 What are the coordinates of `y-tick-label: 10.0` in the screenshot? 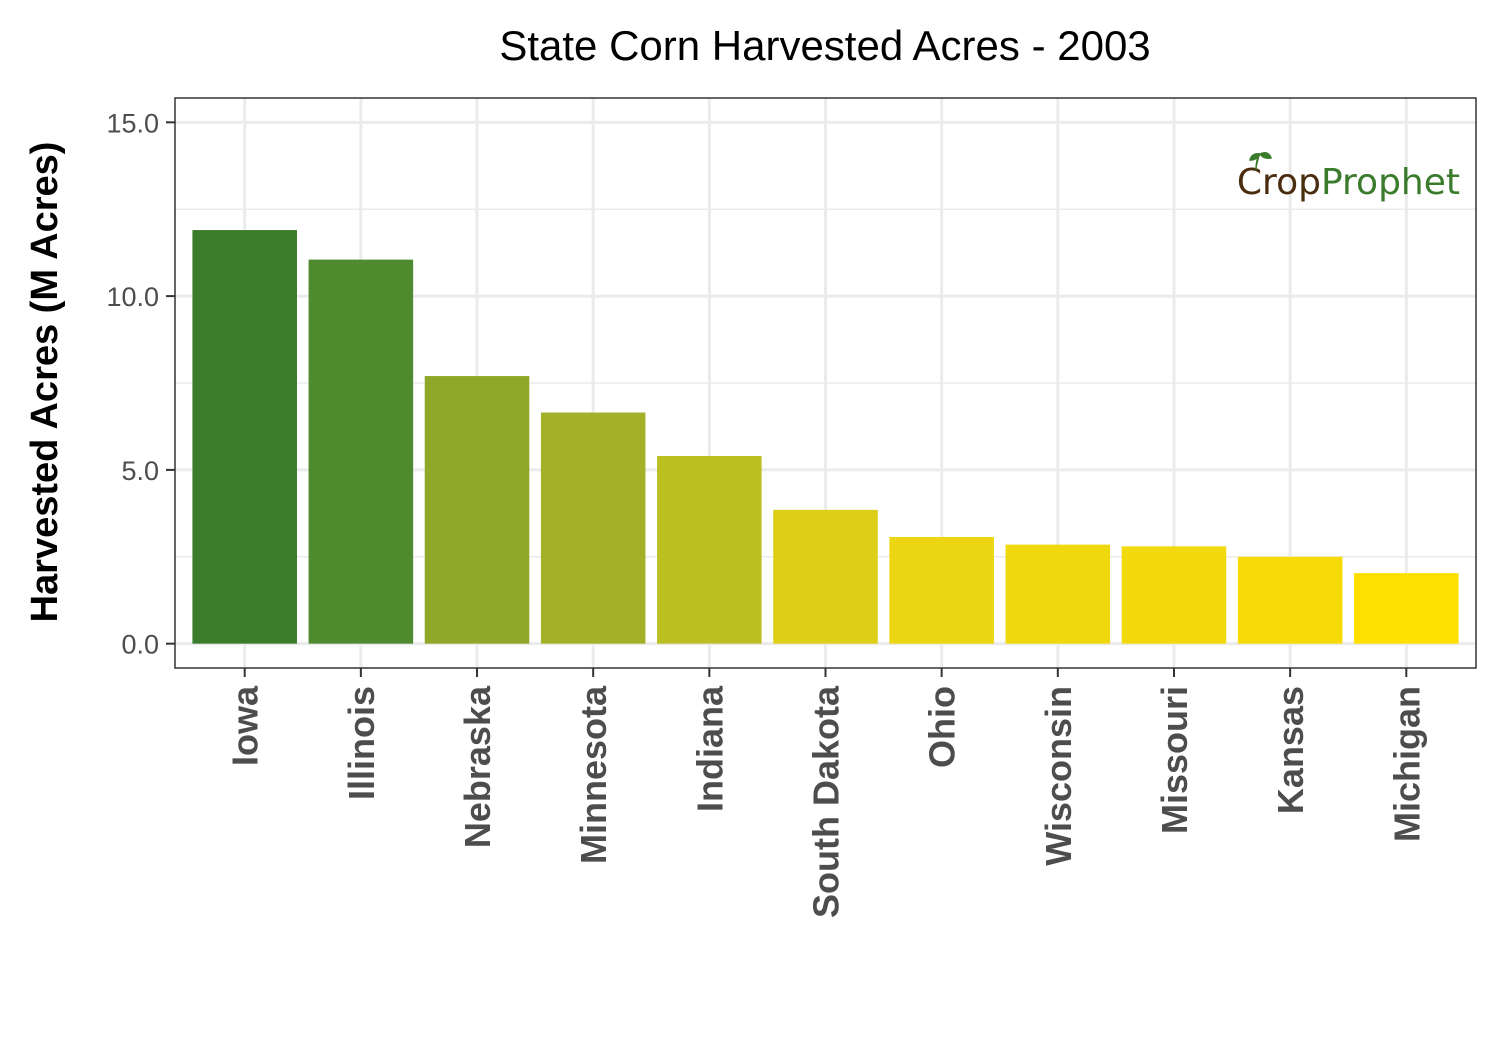 It's located at (132, 297).